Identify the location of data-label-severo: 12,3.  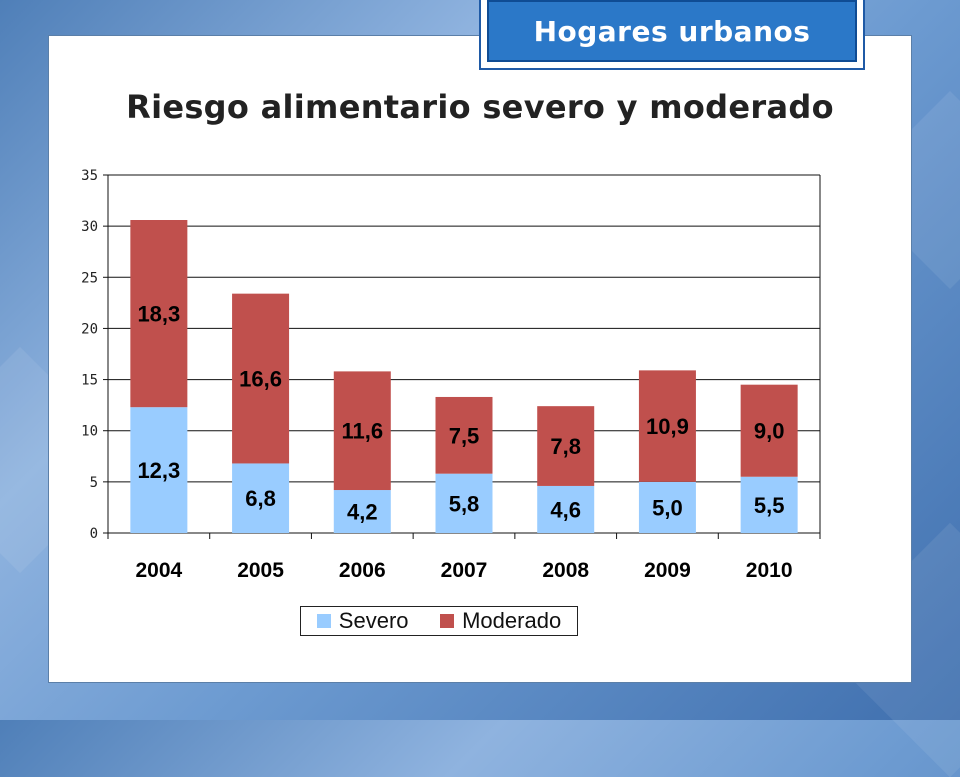
(158, 470).